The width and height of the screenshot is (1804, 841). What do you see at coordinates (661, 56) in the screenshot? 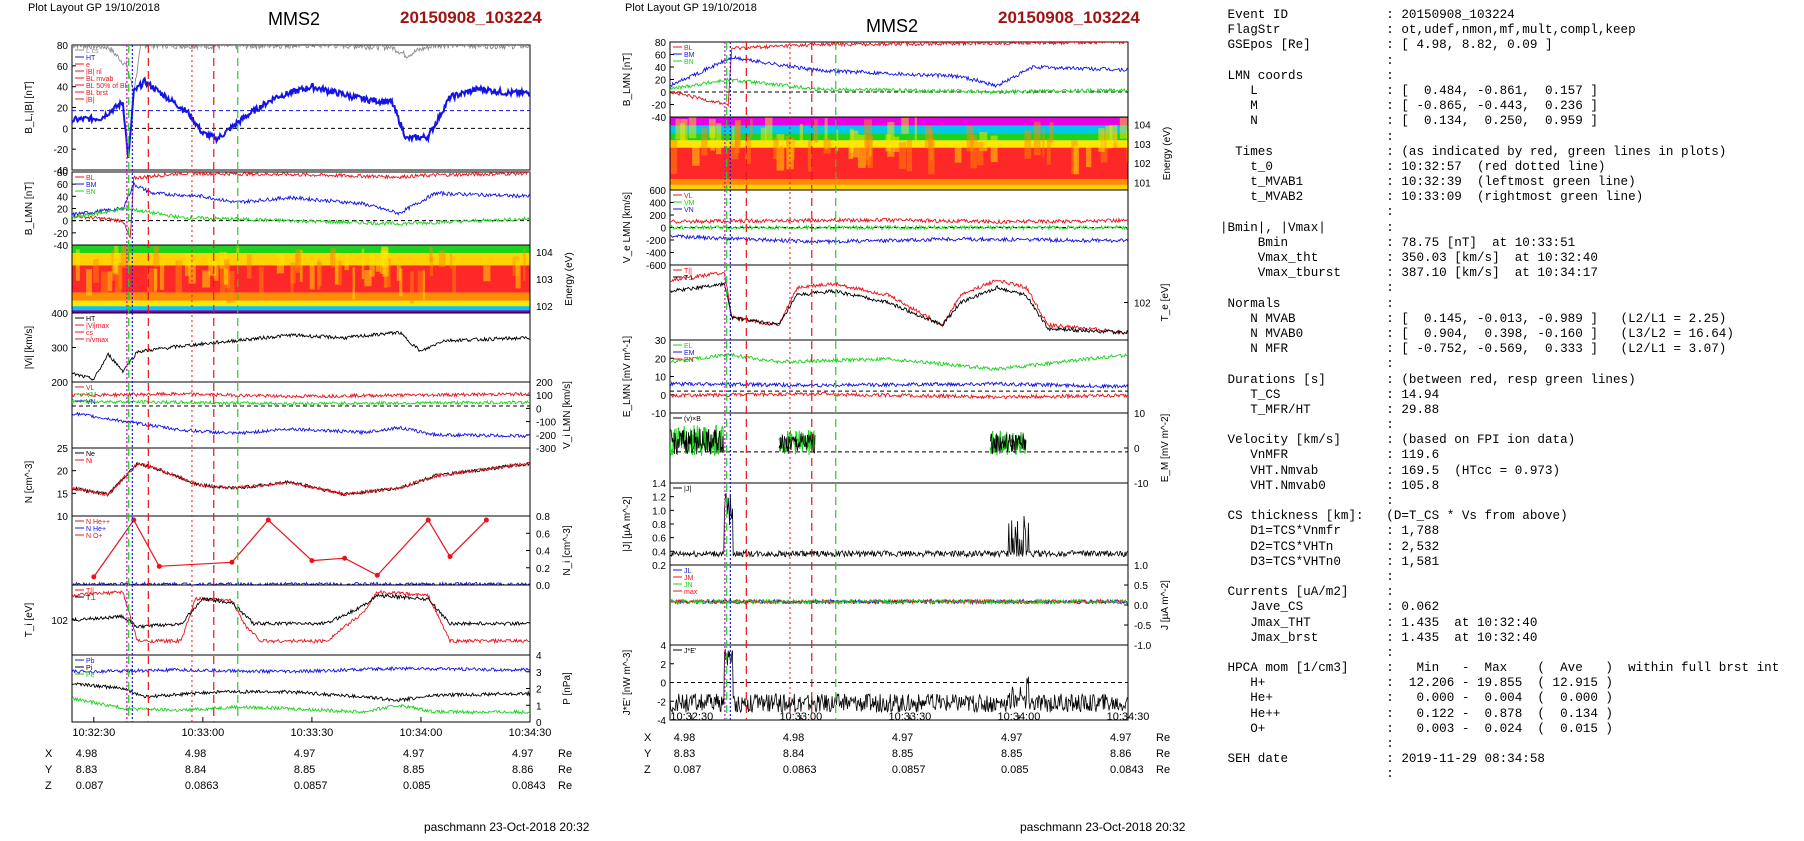
I see `y-tick-label: 60` at bounding box center [661, 56].